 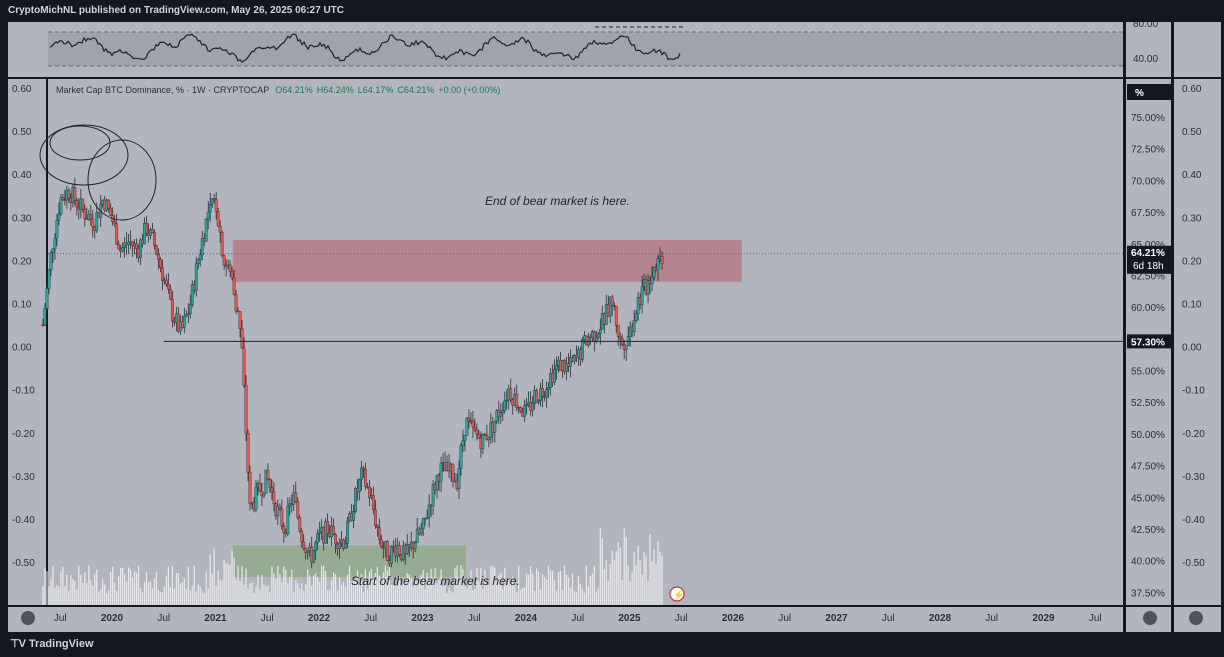 I want to click on left-tick: 0.10, so click(x=22, y=305).